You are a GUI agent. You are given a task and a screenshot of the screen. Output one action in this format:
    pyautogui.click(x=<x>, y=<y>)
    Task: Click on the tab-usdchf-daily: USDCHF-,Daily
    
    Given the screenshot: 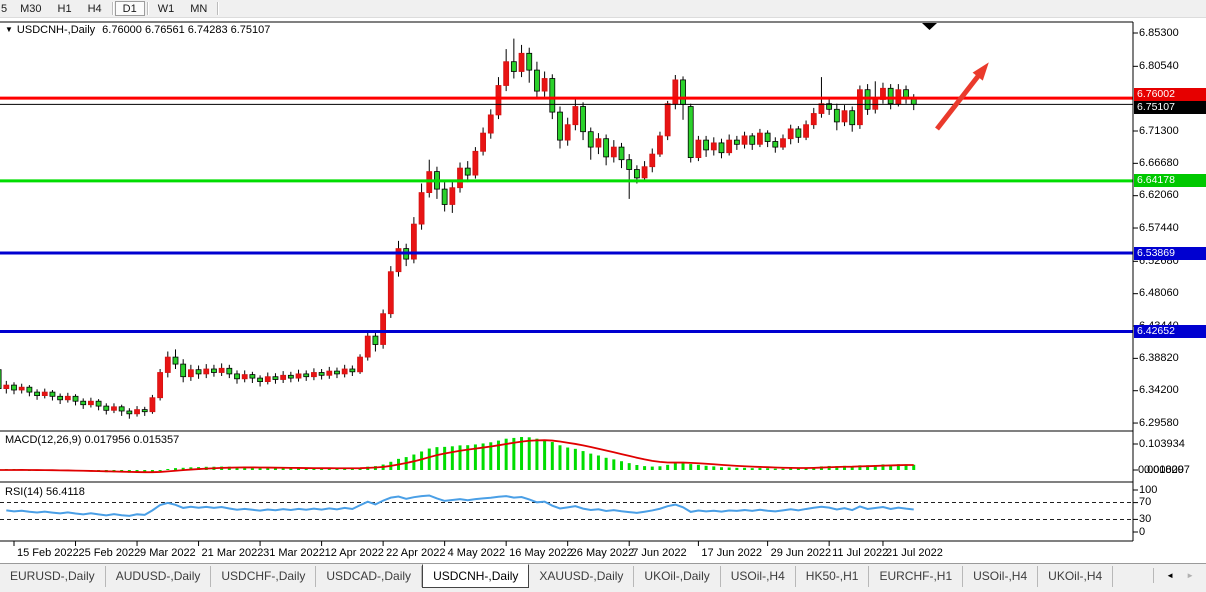 What is the action you would take?
    pyautogui.click(x=263, y=576)
    